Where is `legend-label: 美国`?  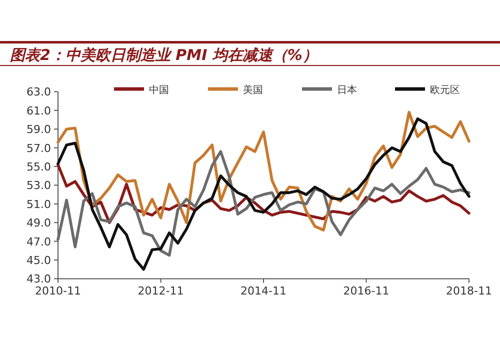 legend-label: 美国 is located at coordinates (253, 90).